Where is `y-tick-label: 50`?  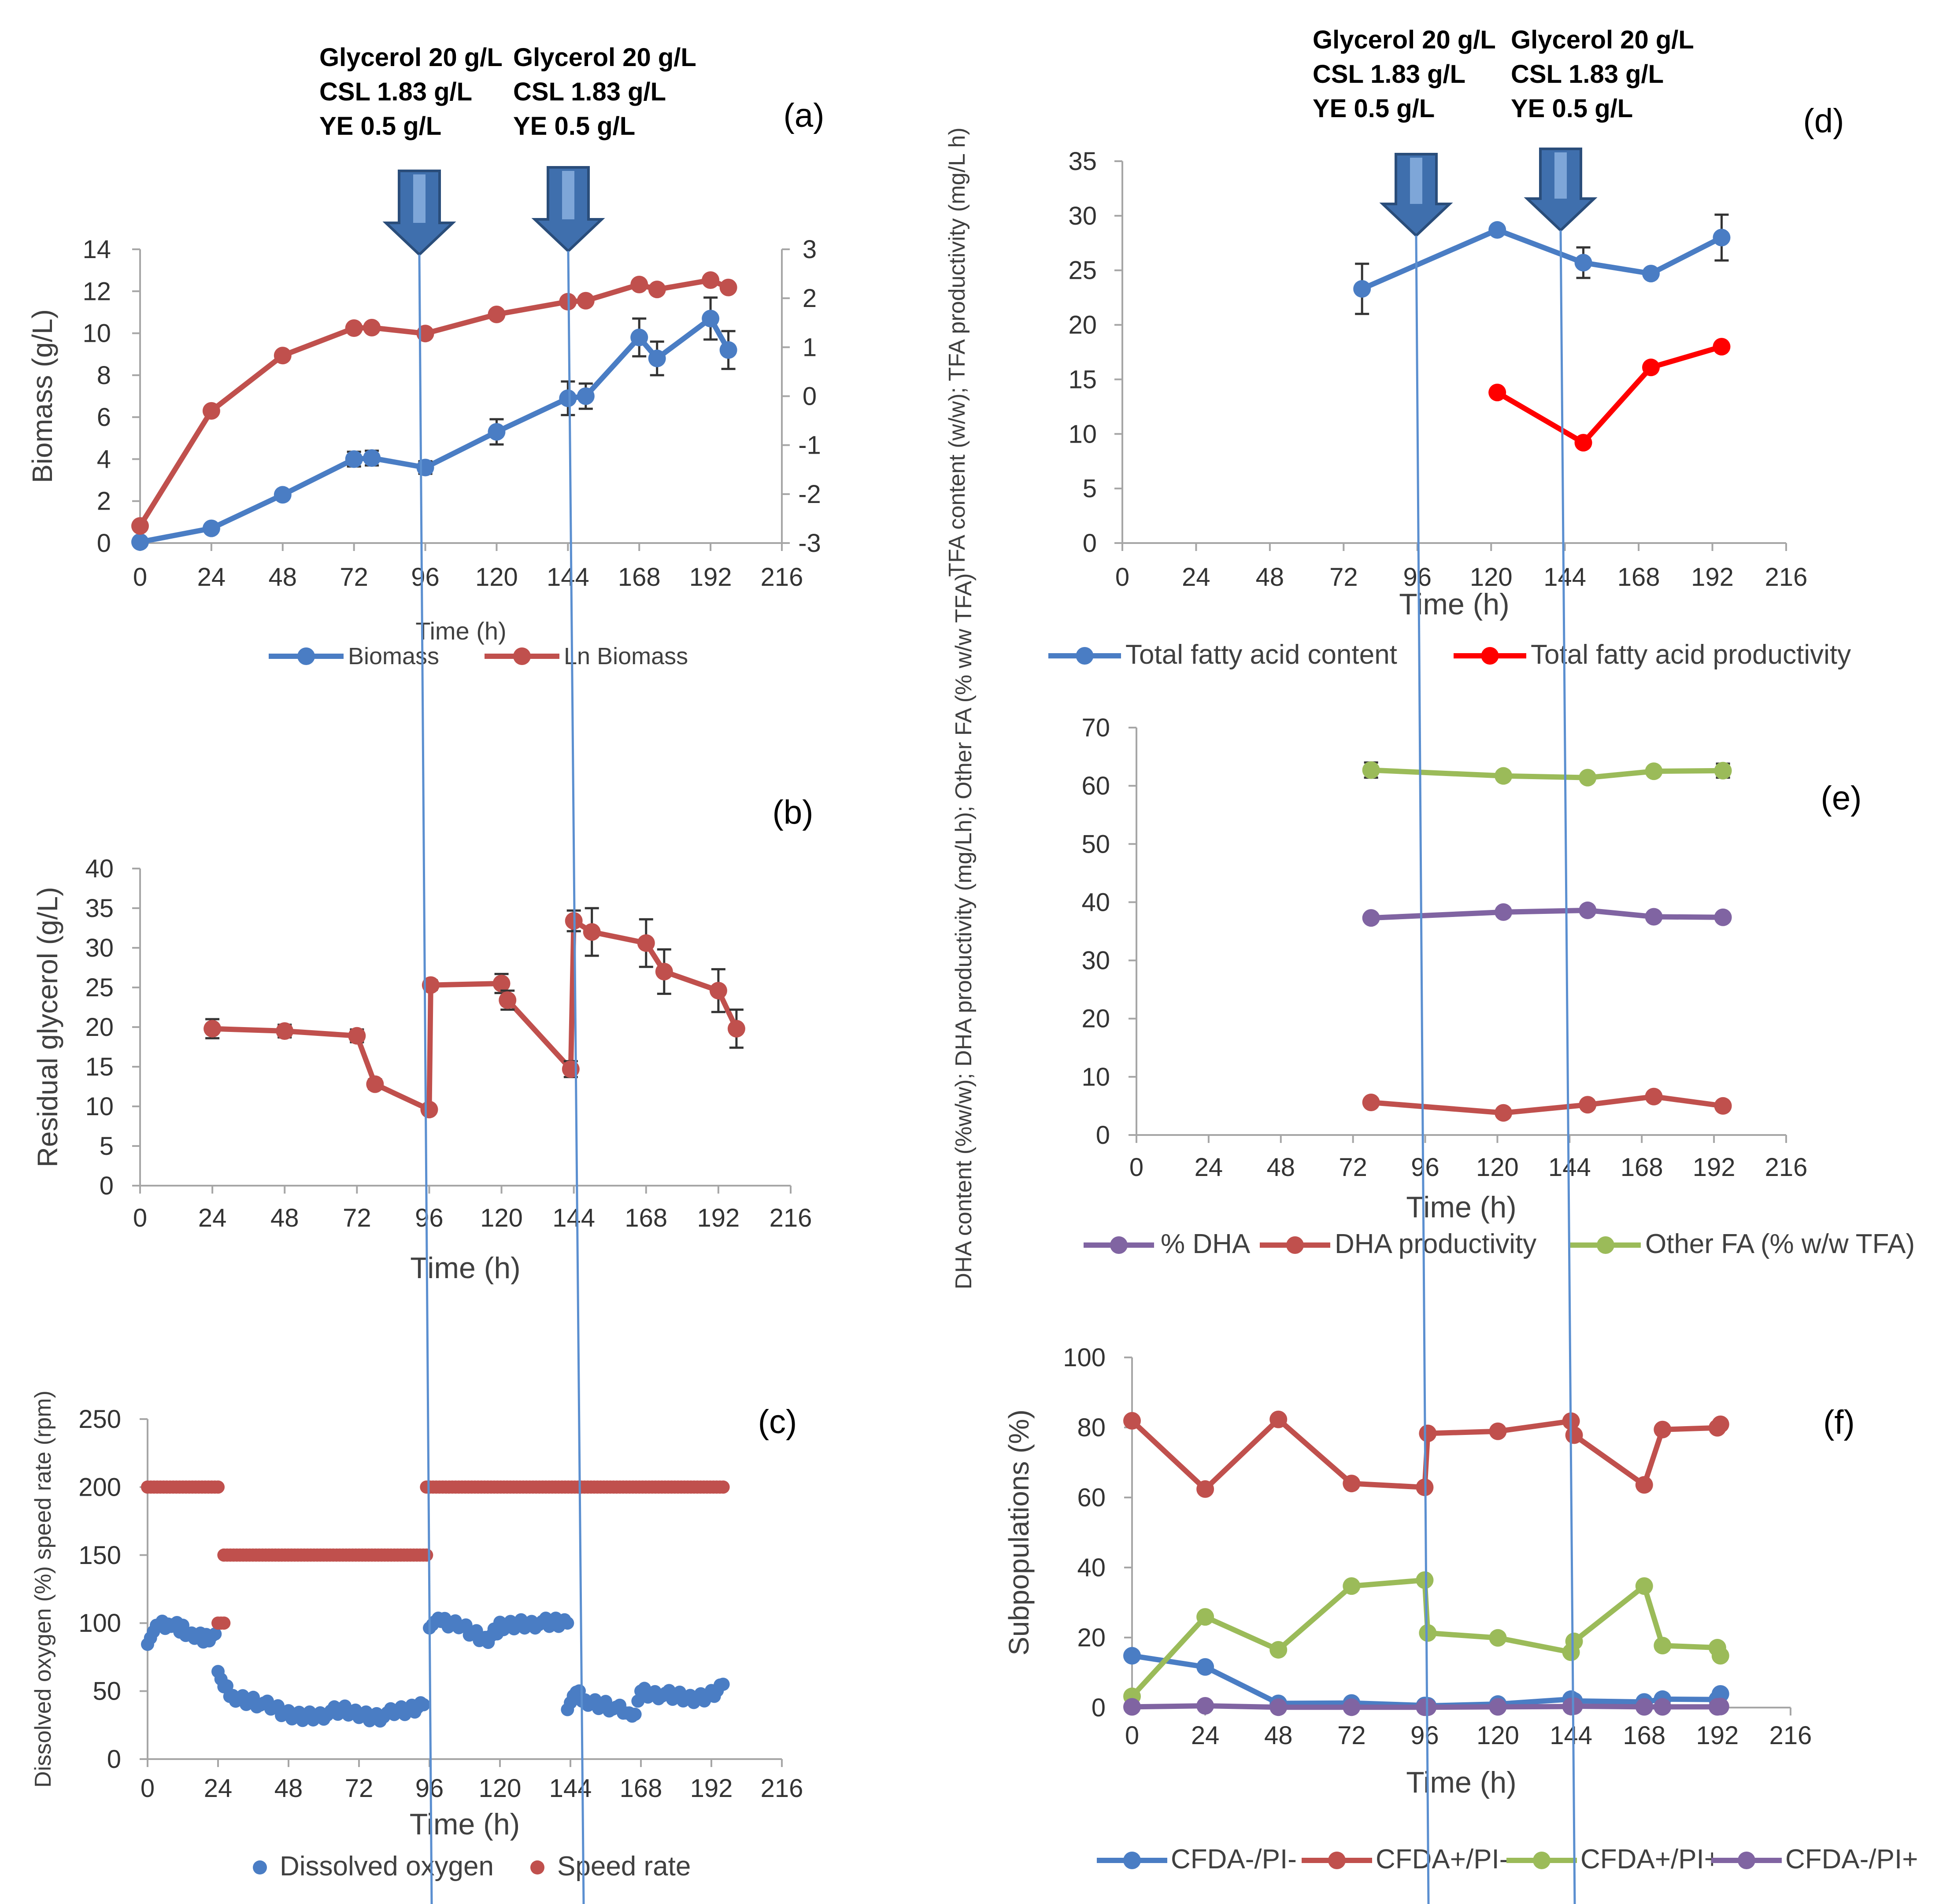 y-tick-label: 50 is located at coordinates (107, 1692).